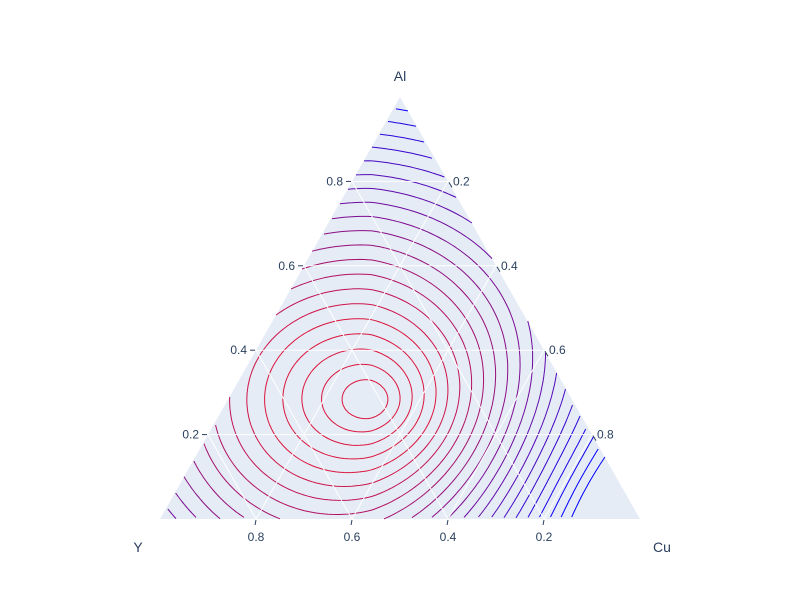 This screenshot has height=600, width=800. What do you see at coordinates (498, 269) in the screenshot?
I see `tick-cu-0.4` at bounding box center [498, 269].